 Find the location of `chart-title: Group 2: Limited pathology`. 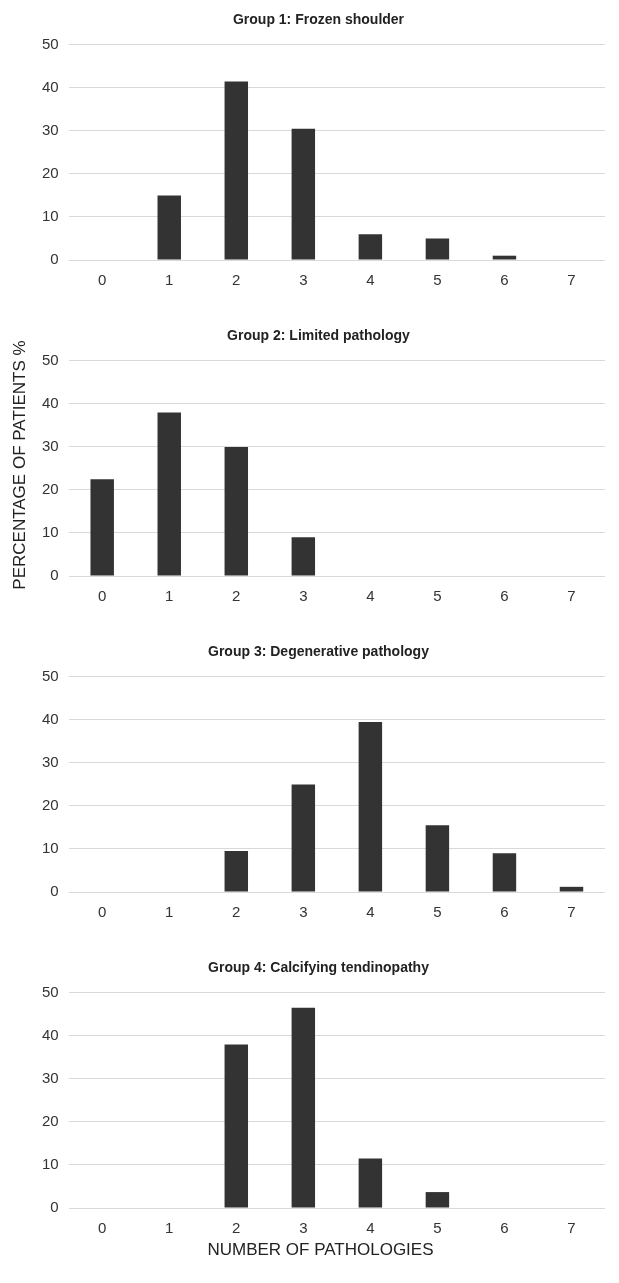

chart-title: Group 2: Limited pathology is located at coordinates (319, 335).